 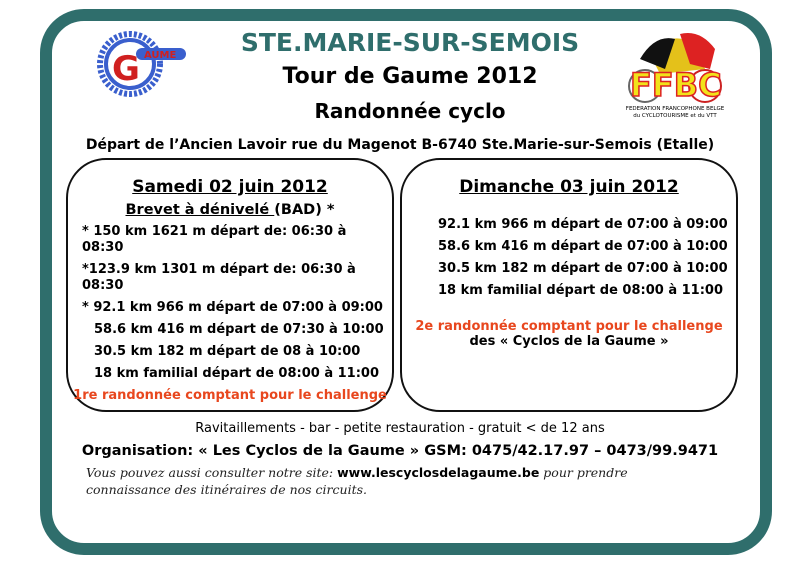 What do you see at coordinates (160, 55) in the screenshot?
I see `svg-text: AUME` at bounding box center [160, 55].